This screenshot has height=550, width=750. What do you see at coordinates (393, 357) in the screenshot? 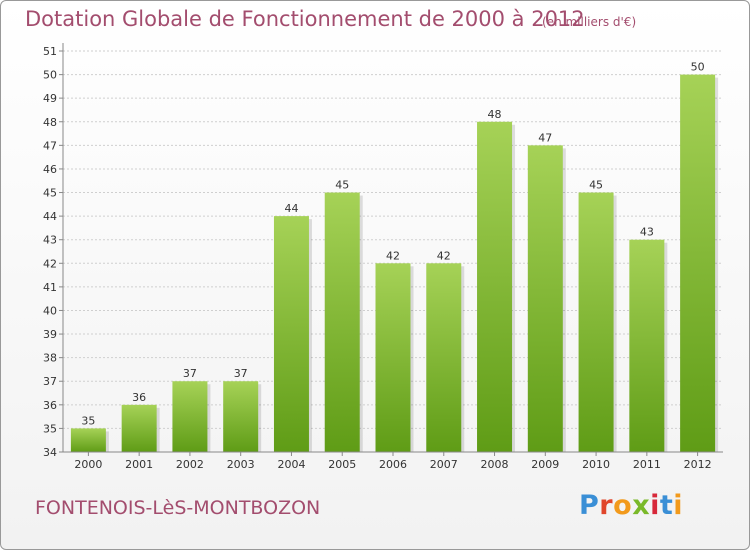
I see `bar-2006` at bounding box center [393, 357].